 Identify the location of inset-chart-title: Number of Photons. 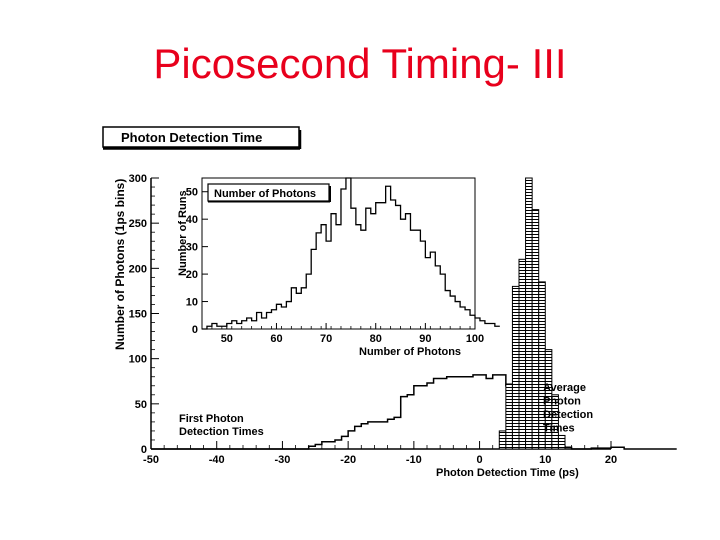
(265, 194).